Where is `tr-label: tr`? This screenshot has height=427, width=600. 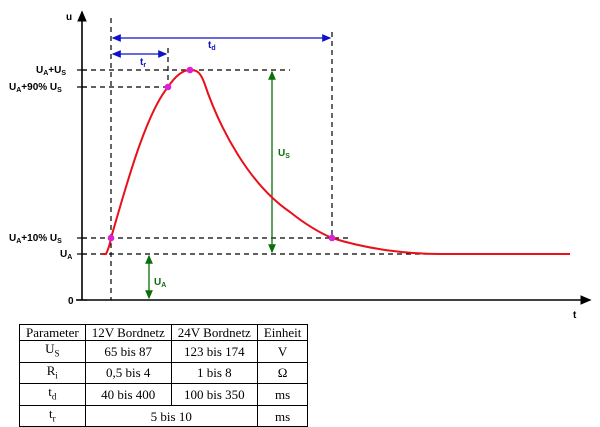 tr-label: tr is located at coordinates (143, 63).